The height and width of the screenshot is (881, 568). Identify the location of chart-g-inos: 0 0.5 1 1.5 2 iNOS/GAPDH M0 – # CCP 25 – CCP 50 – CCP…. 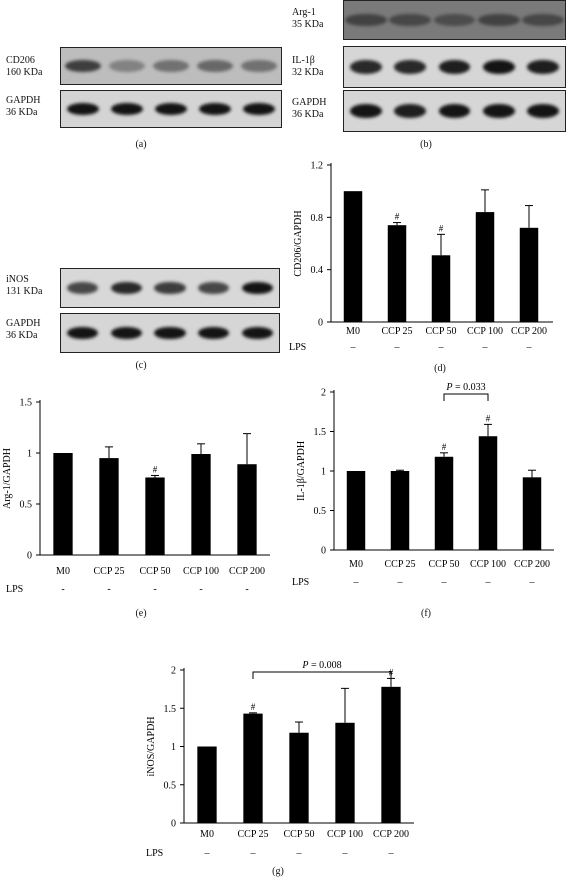
(280, 759).